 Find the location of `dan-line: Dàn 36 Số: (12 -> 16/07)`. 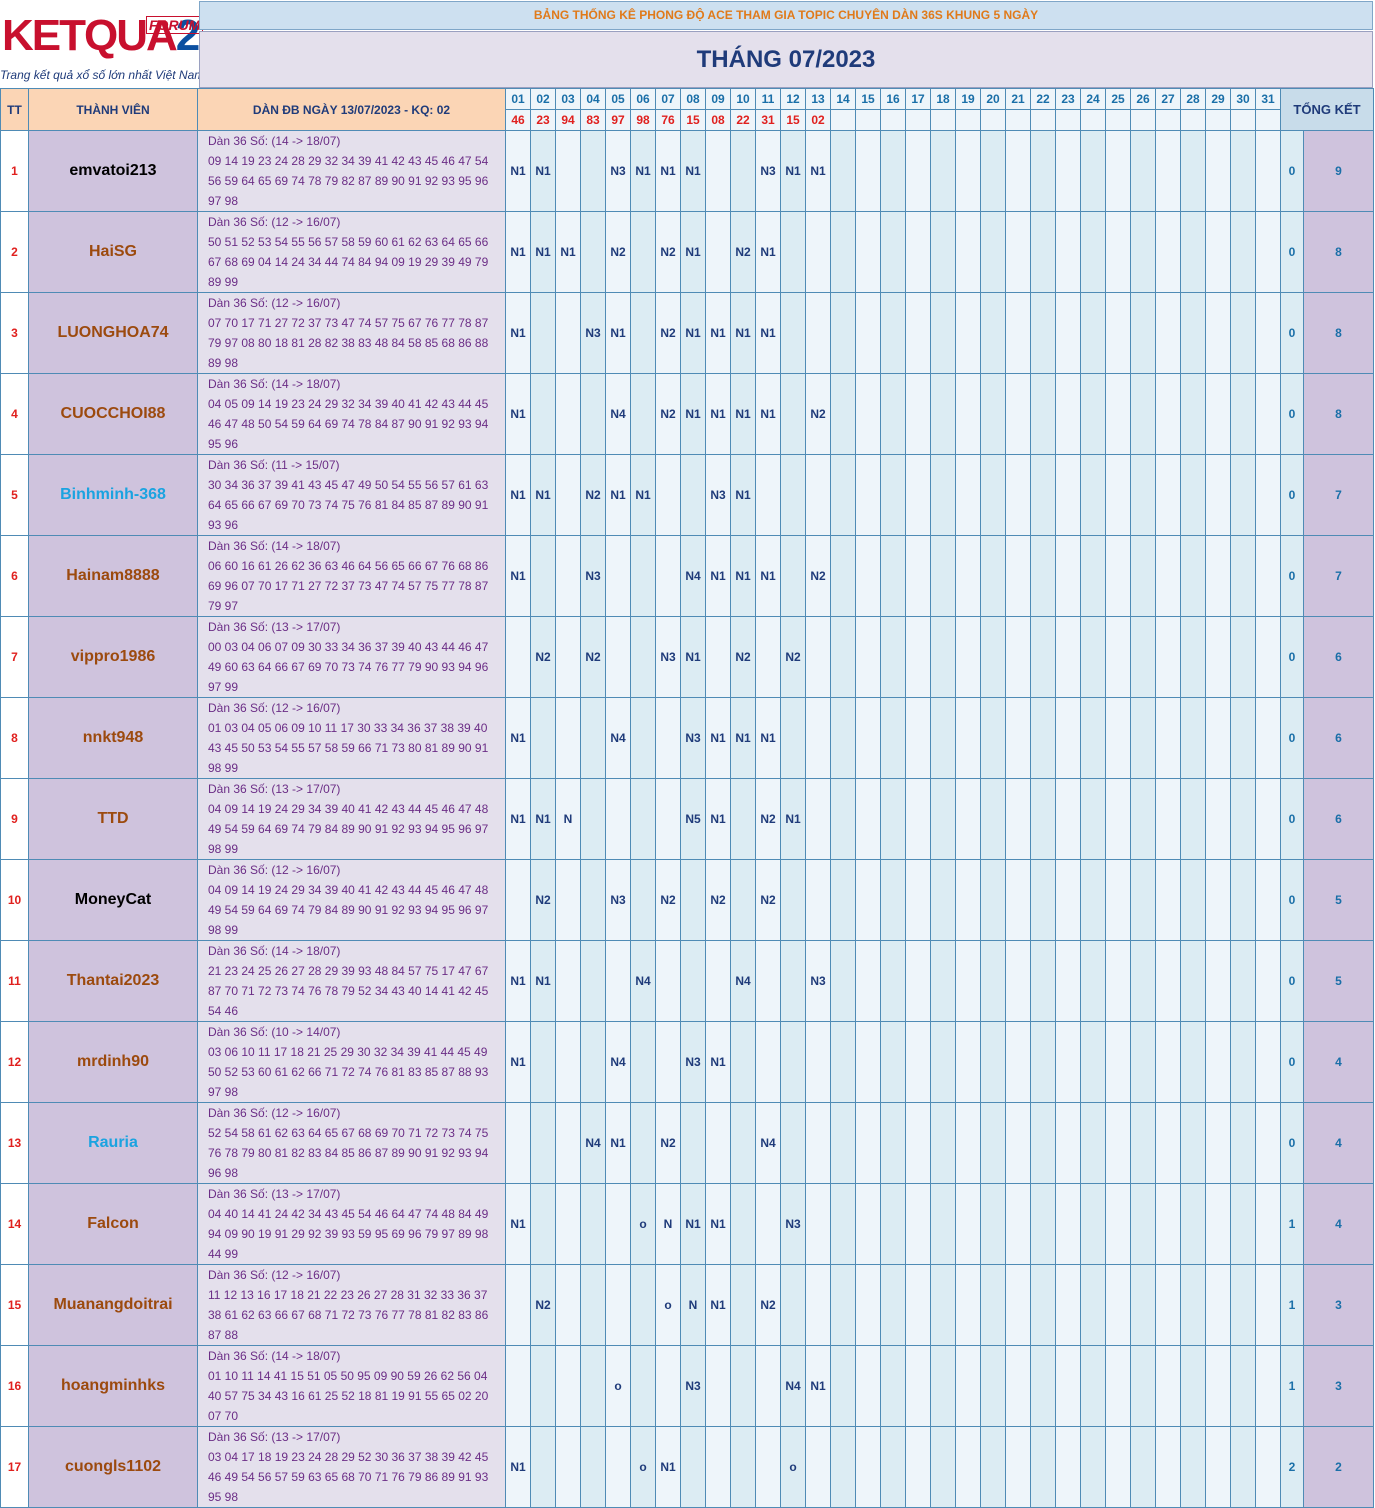

dan-line: Dàn 36 Số: (12 -> 16/07) is located at coordinates (274, 870).